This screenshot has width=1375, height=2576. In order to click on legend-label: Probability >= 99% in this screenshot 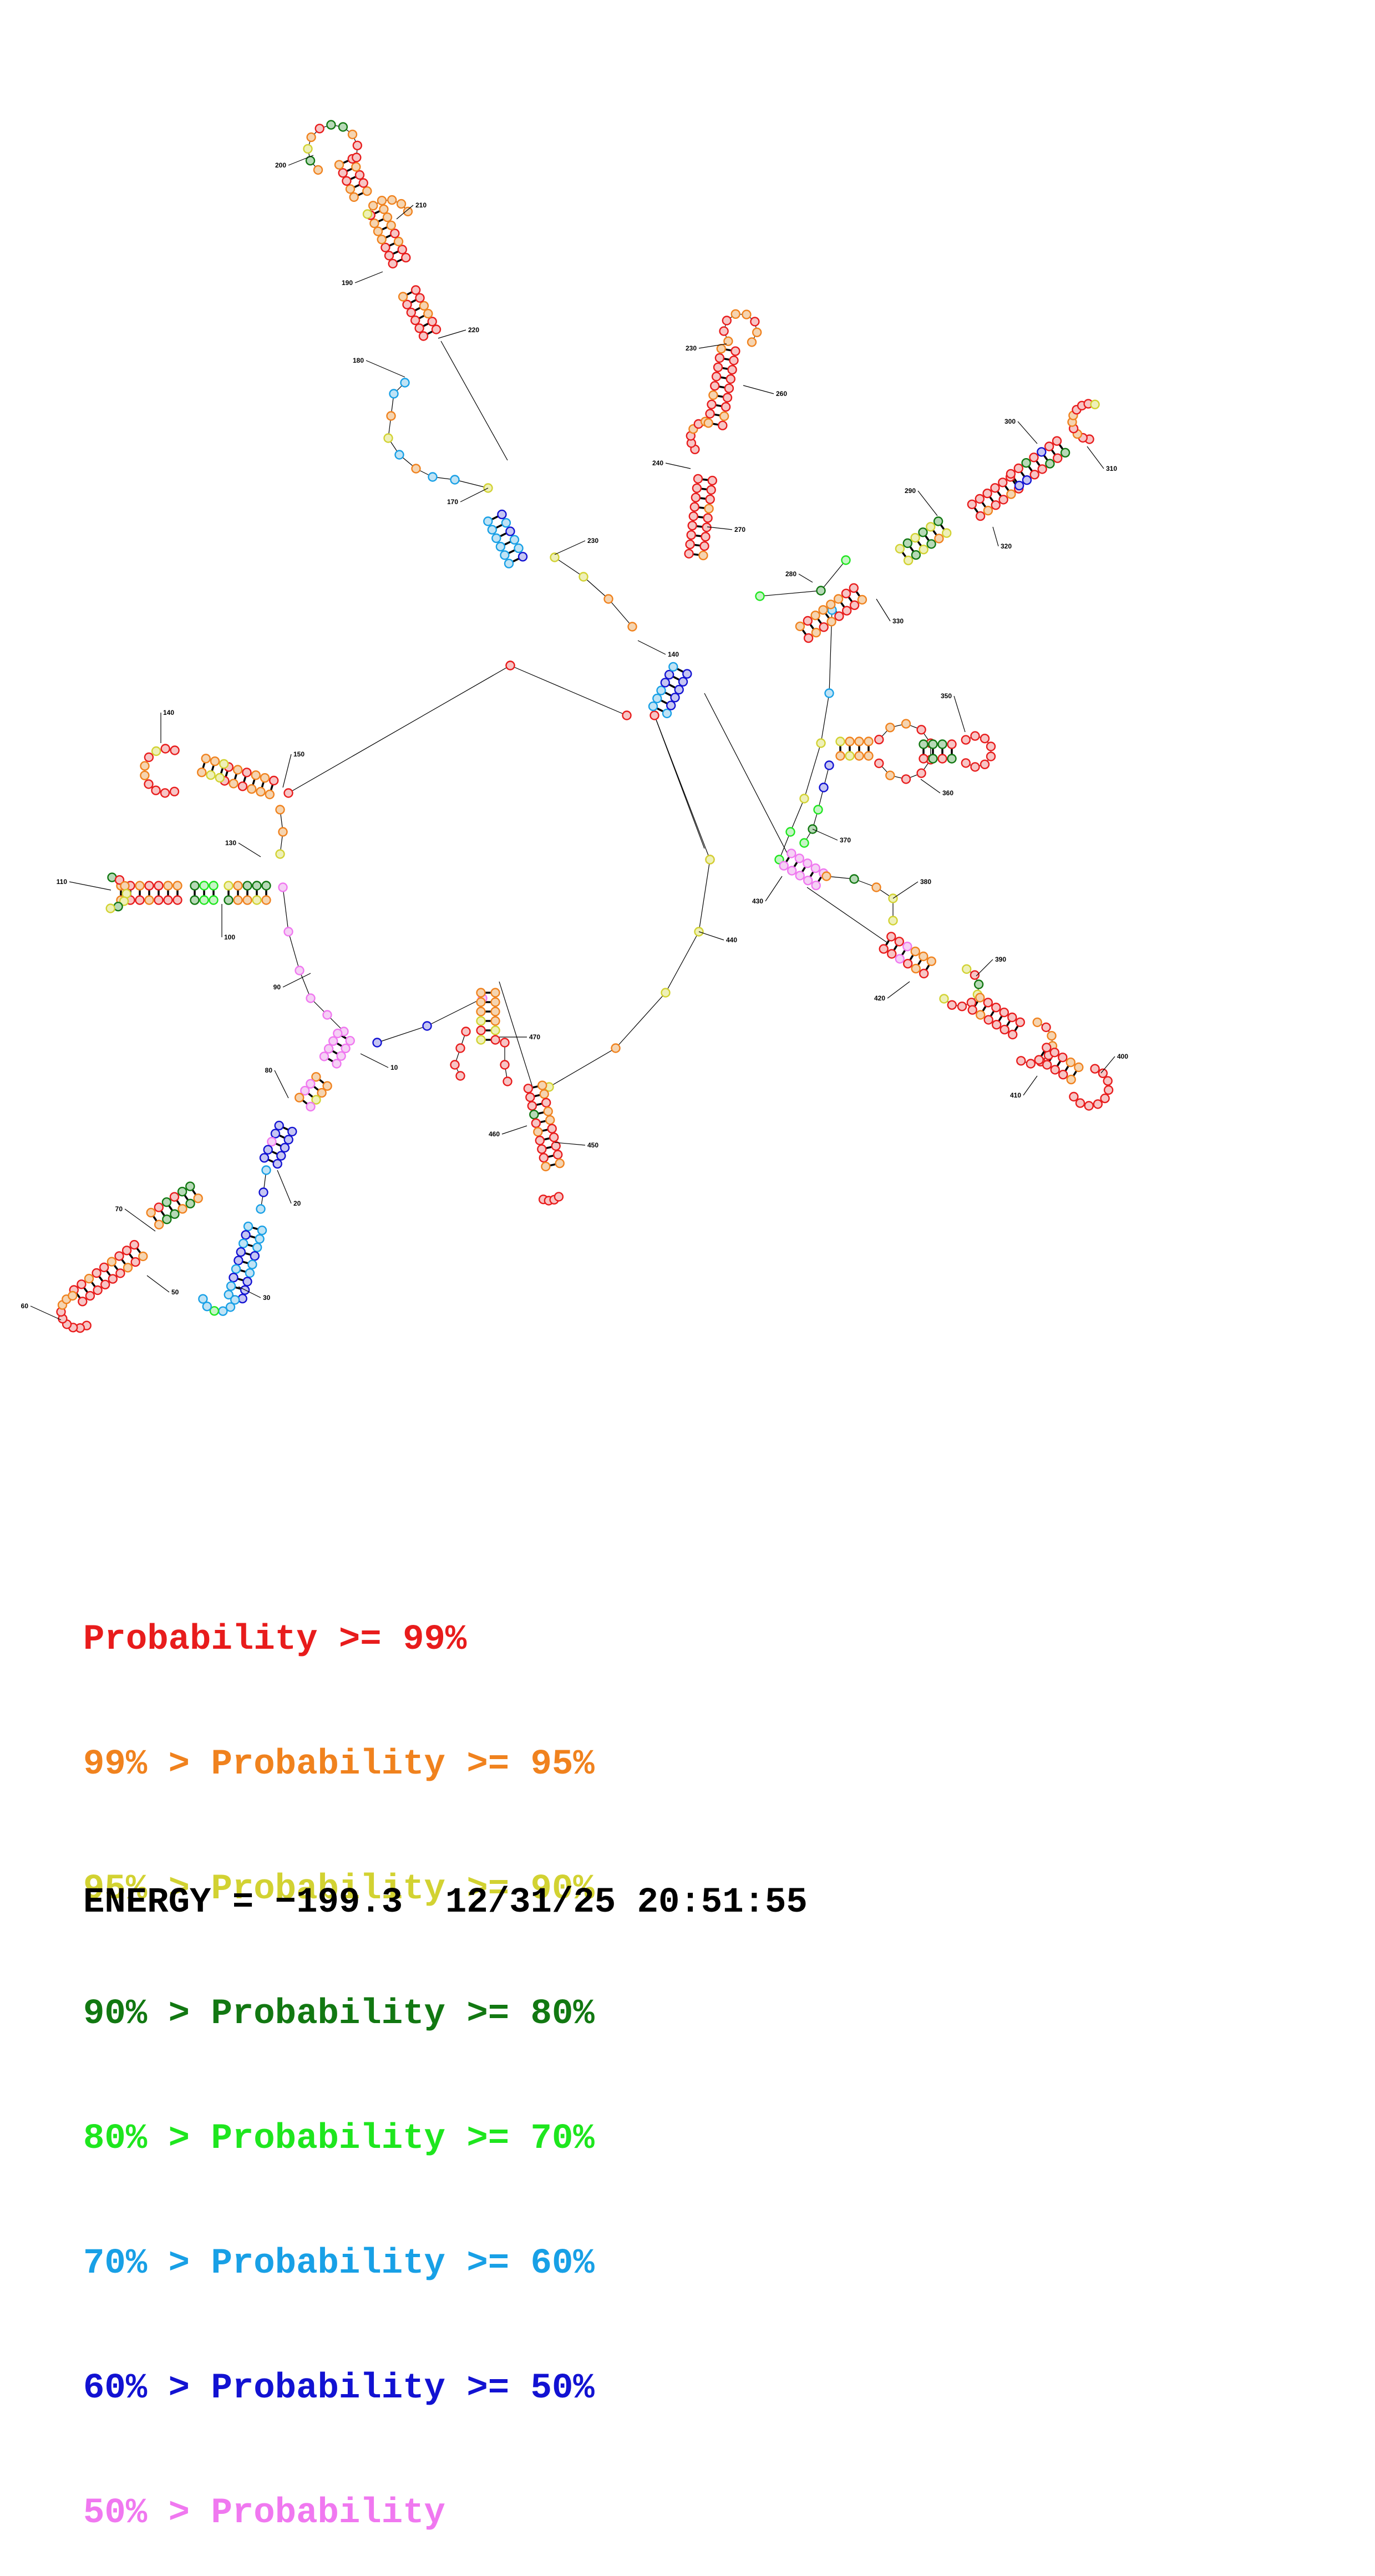, I will do `click(274, 1640)`.